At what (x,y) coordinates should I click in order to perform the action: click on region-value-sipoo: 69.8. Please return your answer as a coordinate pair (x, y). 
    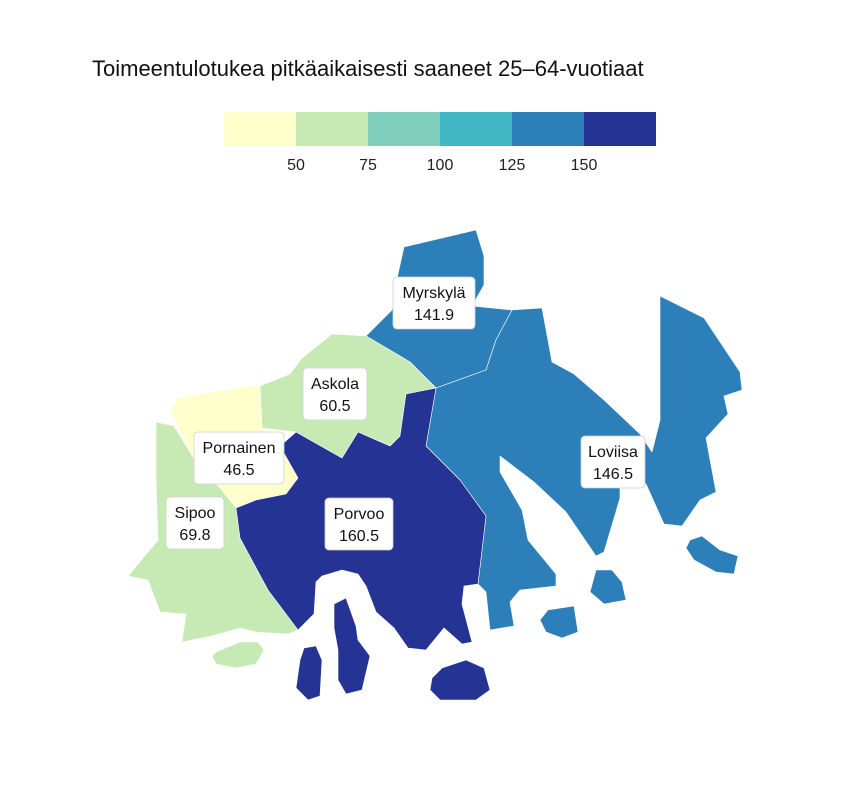
    Looking at the image, I should click on (194, 535).